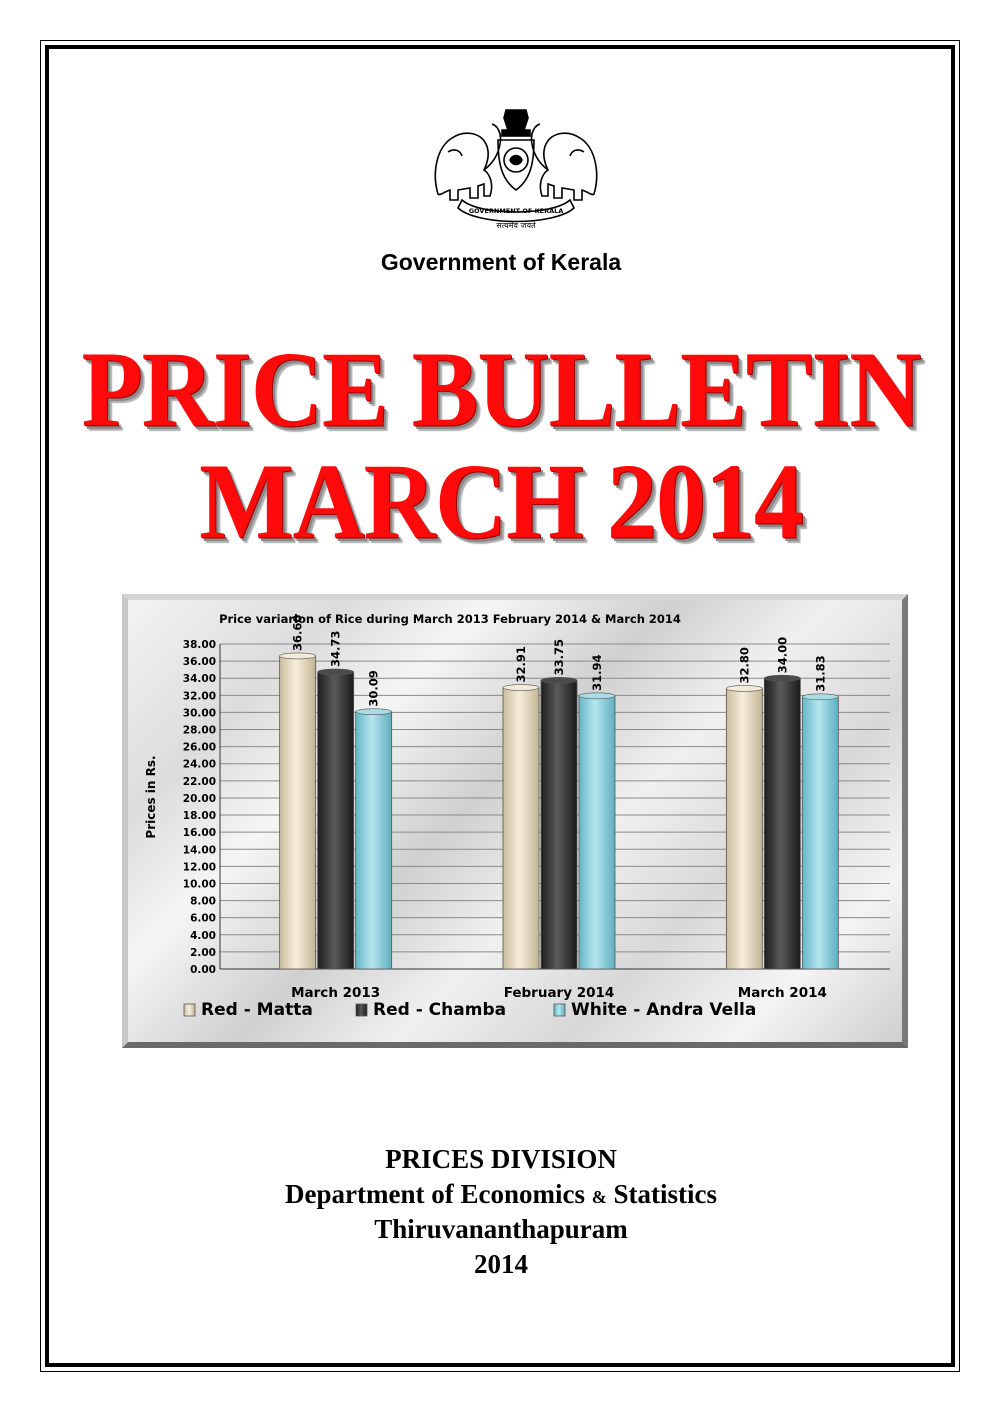 This screenshot has width=1002, height=1412. Describe the element at coordinates (516, 225) in the screenshot. I see `emblem-motto: सत्यमेव जयते` at that location.